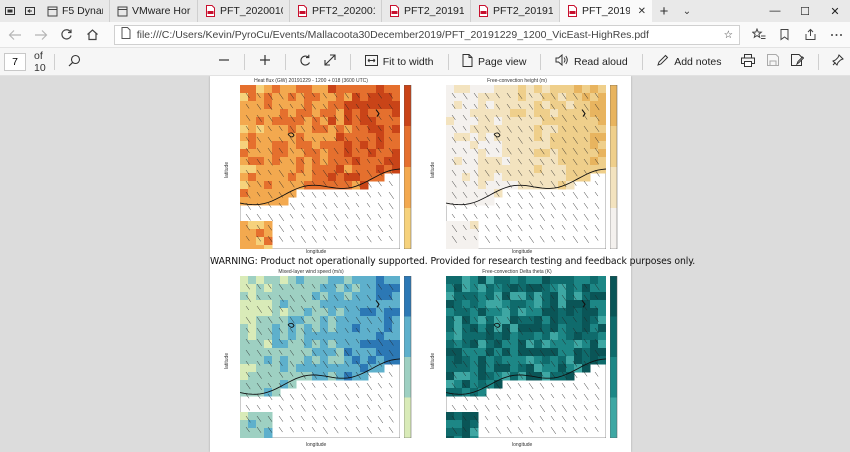 The width and height of the screenshot is (850, 452). What do you see at coordinates (517, 81) in the screenshot?
I see `panel-title: Free-convection height (m)` at bounding box center [517, 81].